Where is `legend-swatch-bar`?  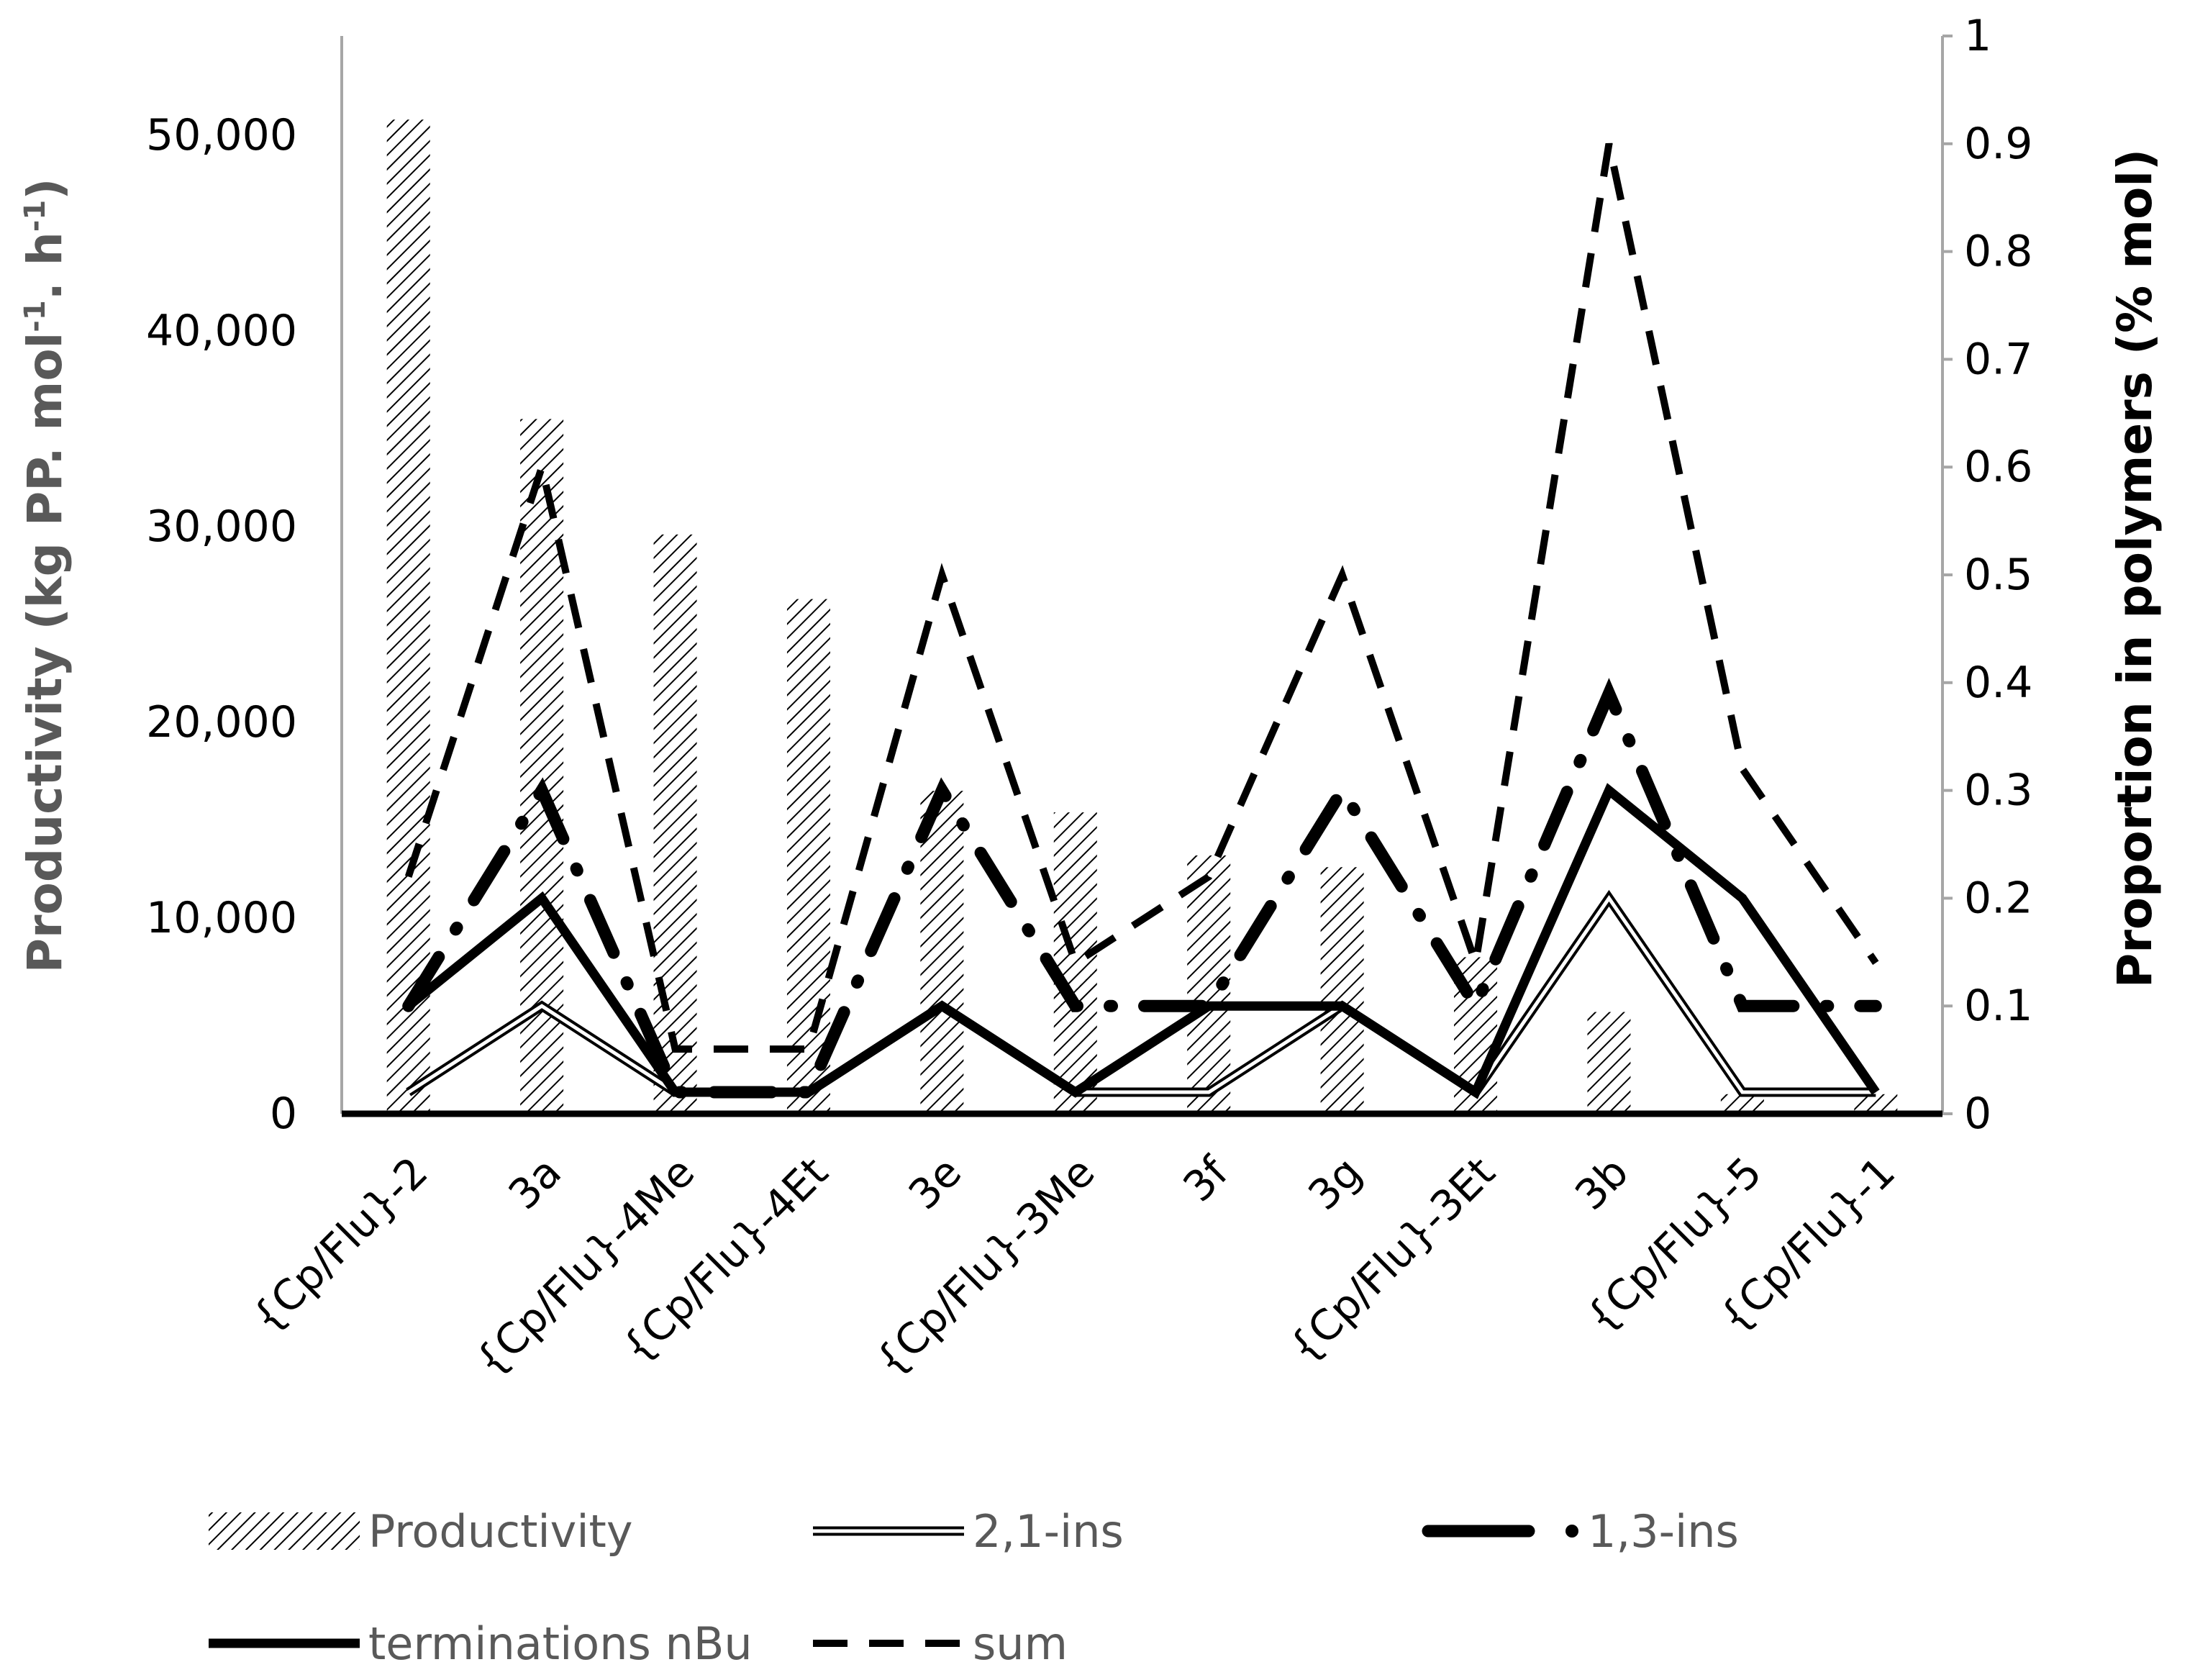 legend-swatch-bar is located at coordinates (284, 1531).